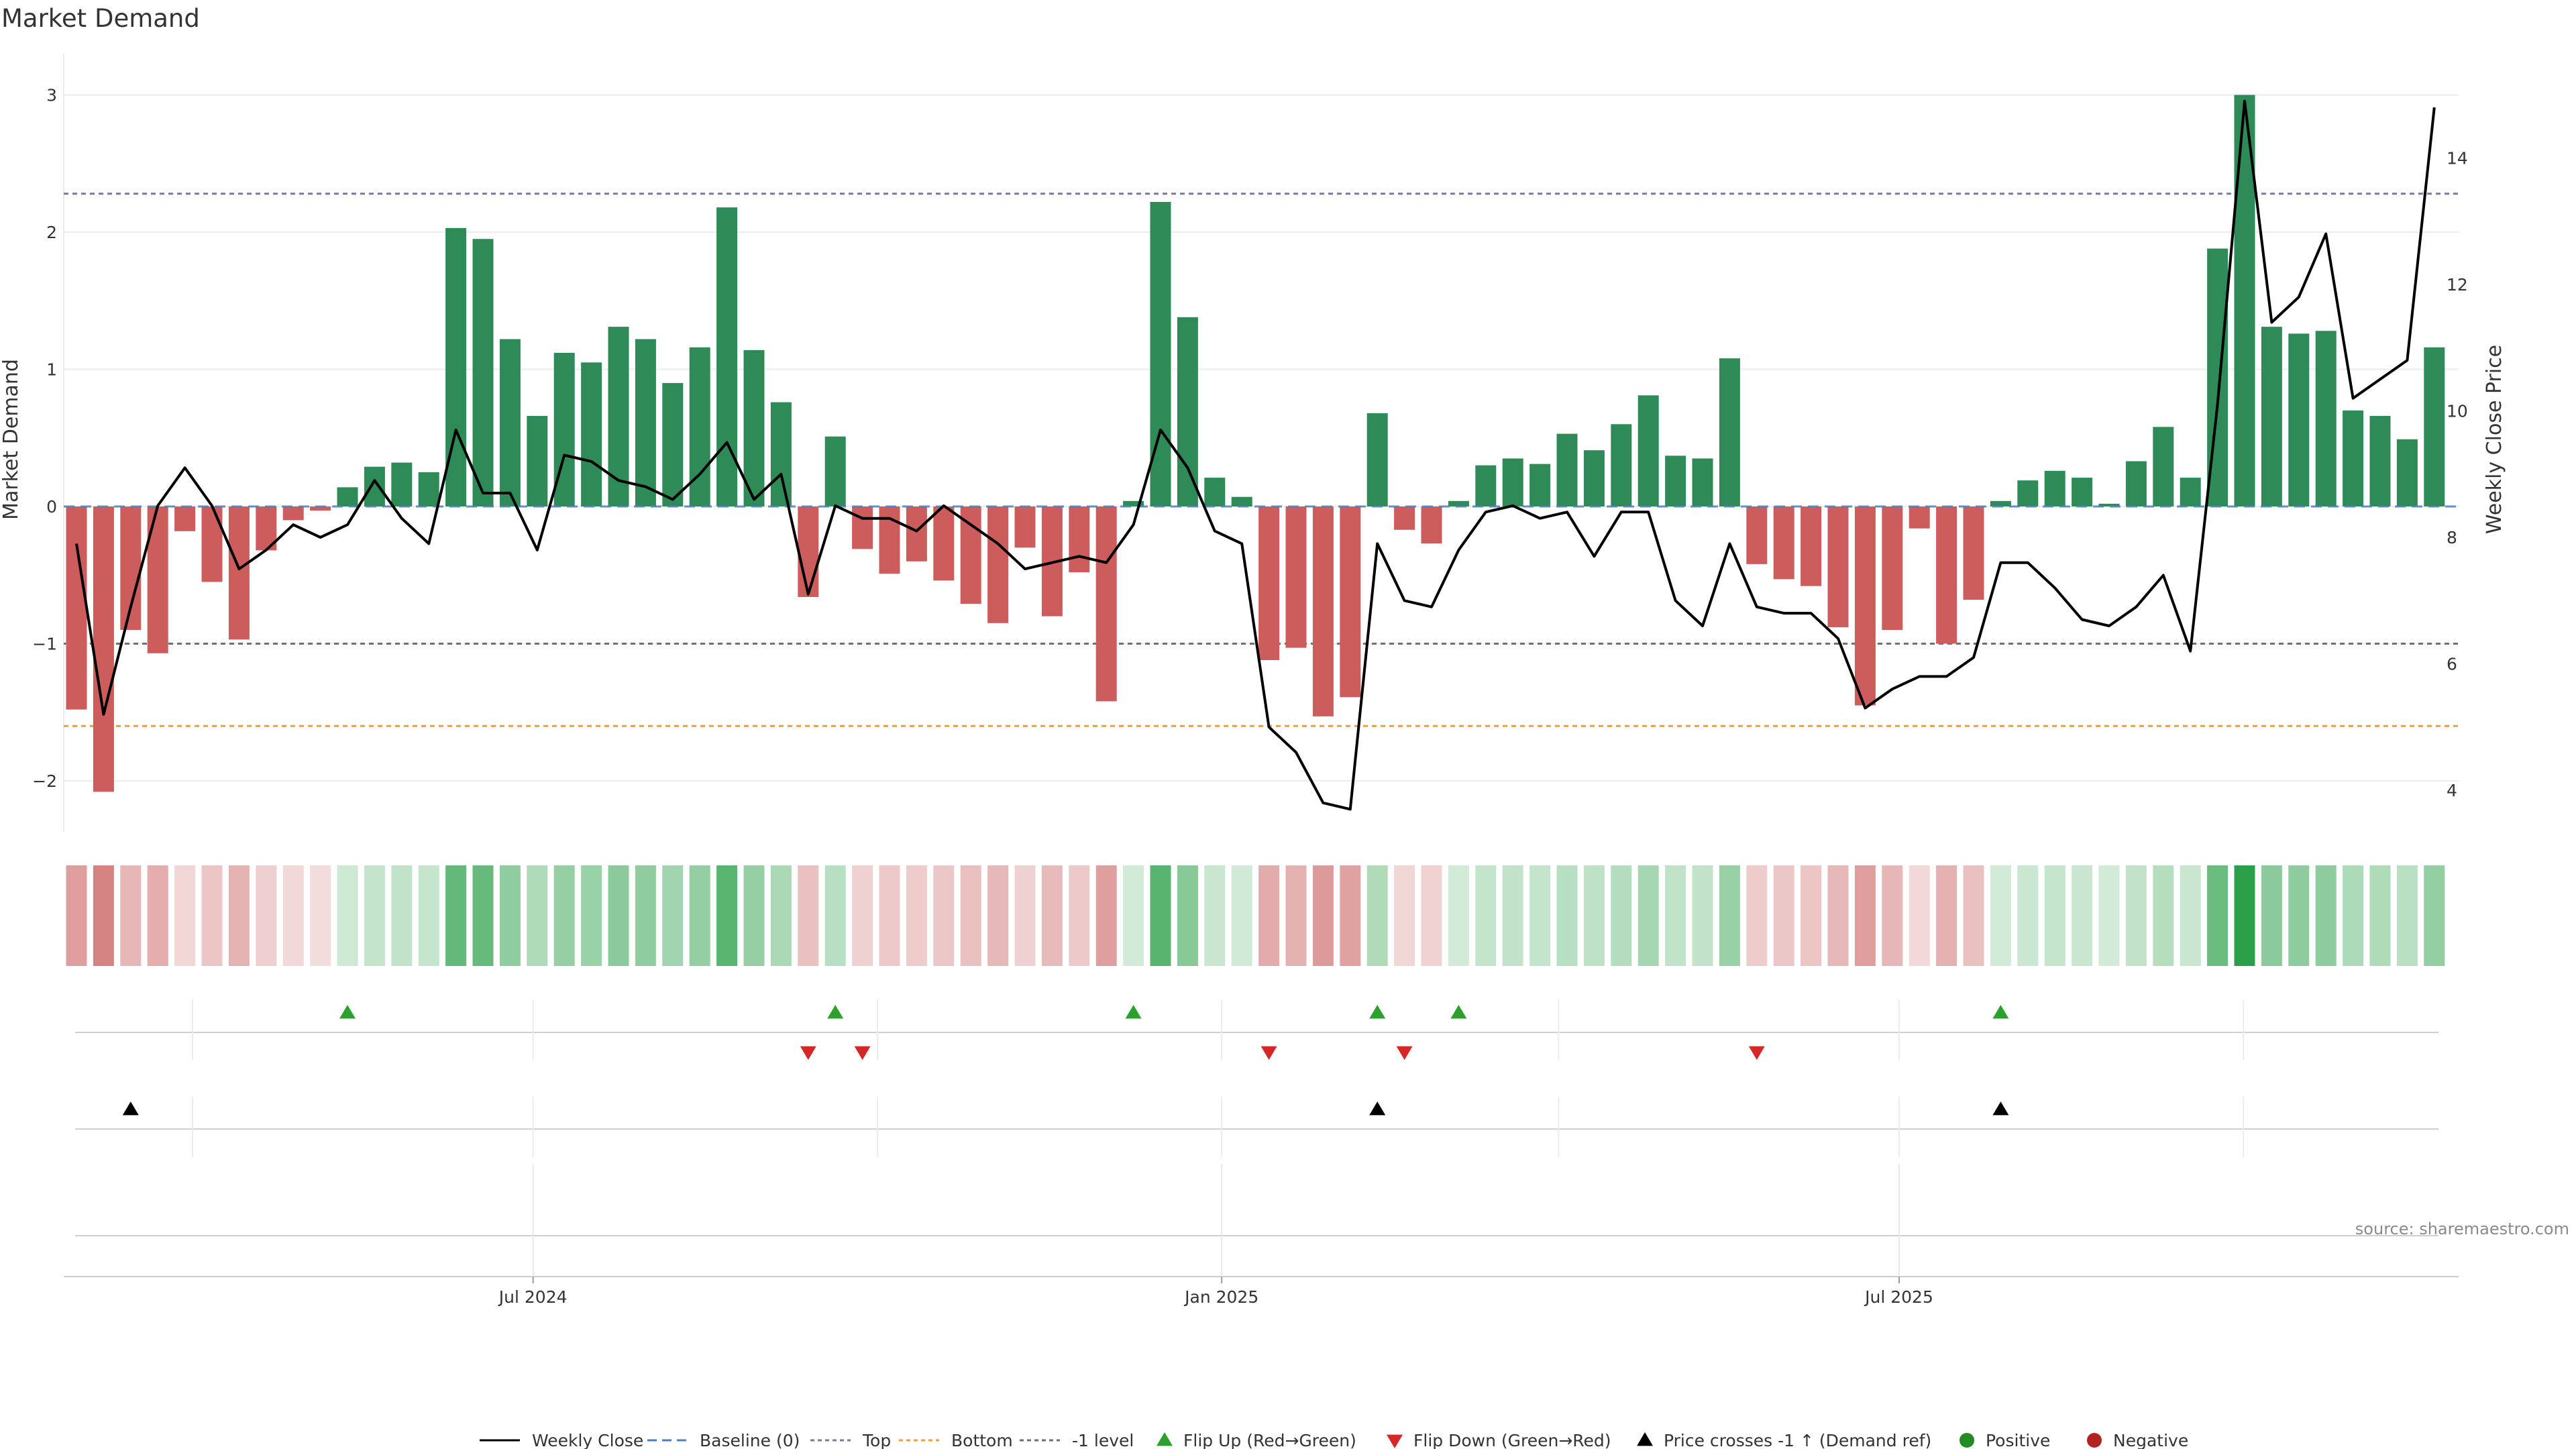  I want to click on y2-tick-label: 10, so click(2457, 411).